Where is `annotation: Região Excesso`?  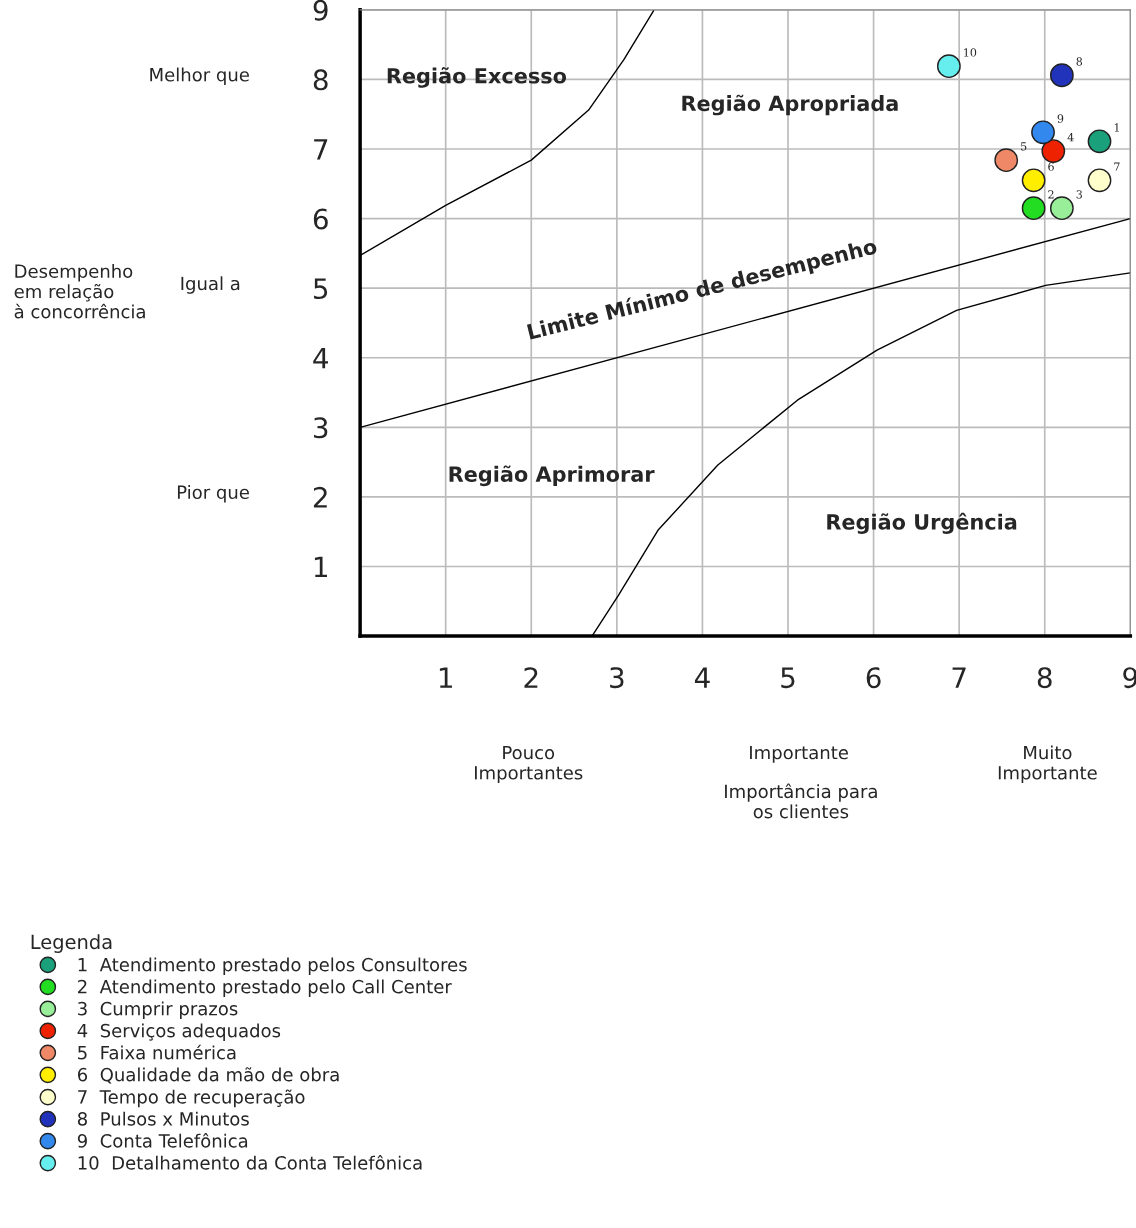
annotation: Região Excesso is located at coordinates (477, 77).